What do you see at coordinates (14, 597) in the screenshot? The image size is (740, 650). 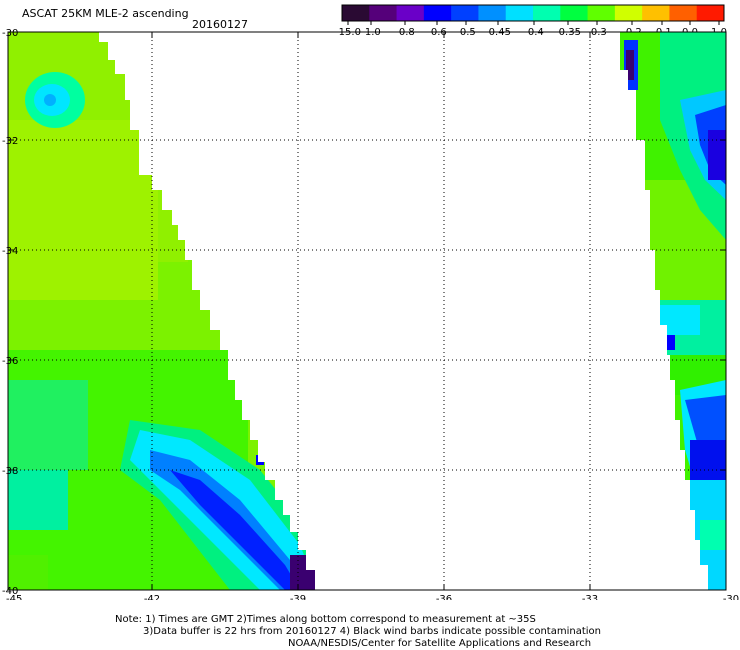 I see `longitude-label: -45` at bounding box center [14, 597].